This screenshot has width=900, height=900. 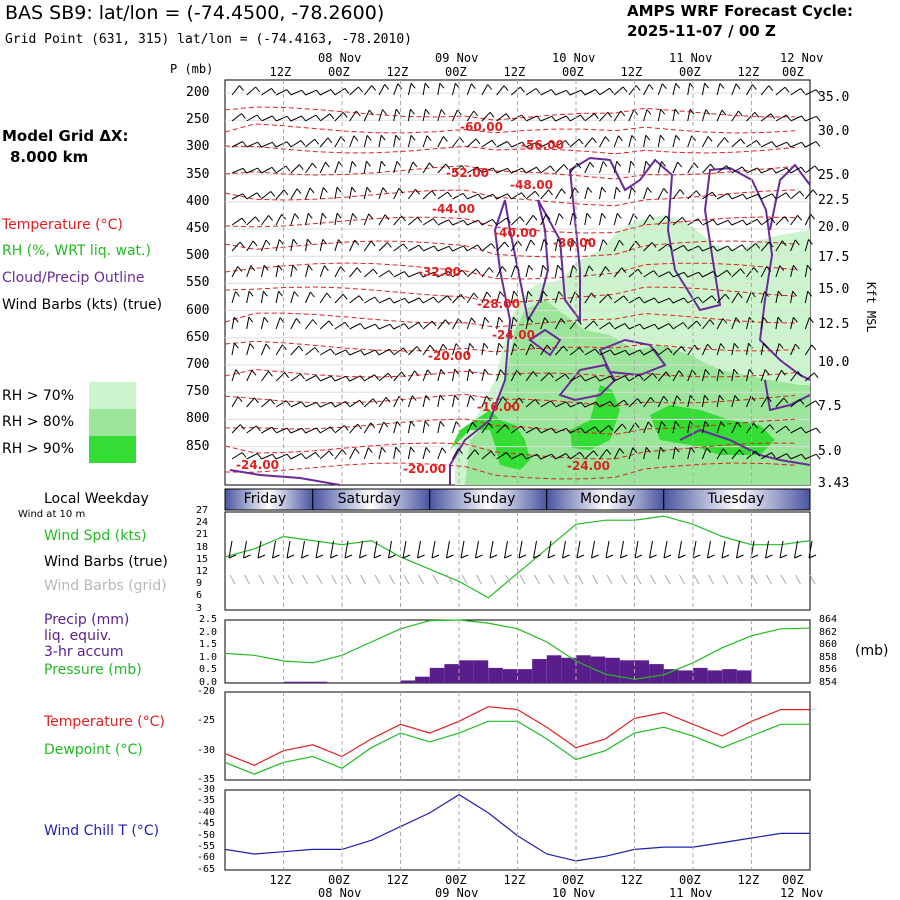 What do you see at coordinates (517, 830) in the screenshot?
I see `wind-chill-panel` at bounding box center [517, 830].